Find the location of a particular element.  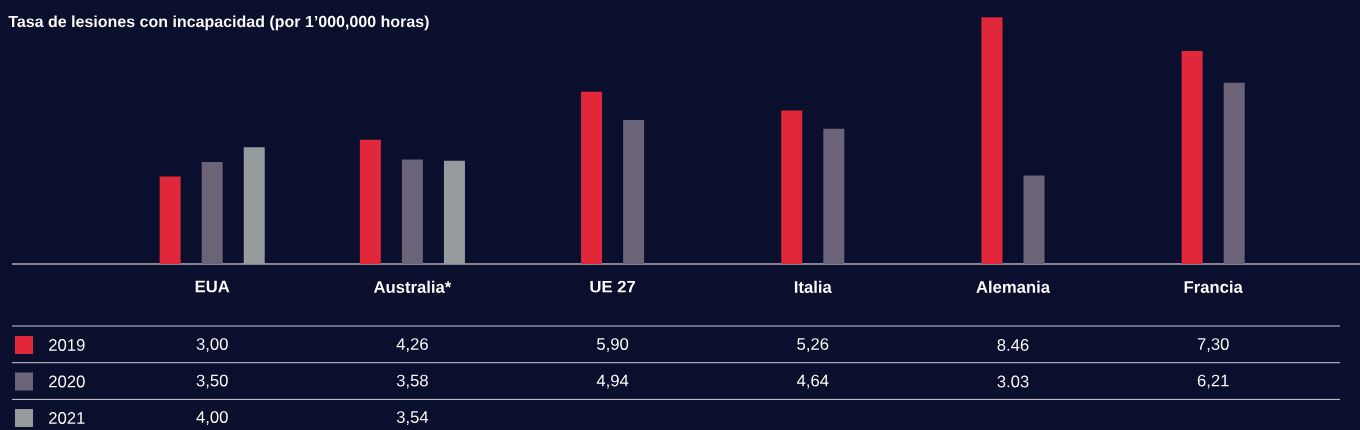

x-tick-label: Italia is located at coordinates (813, 286).